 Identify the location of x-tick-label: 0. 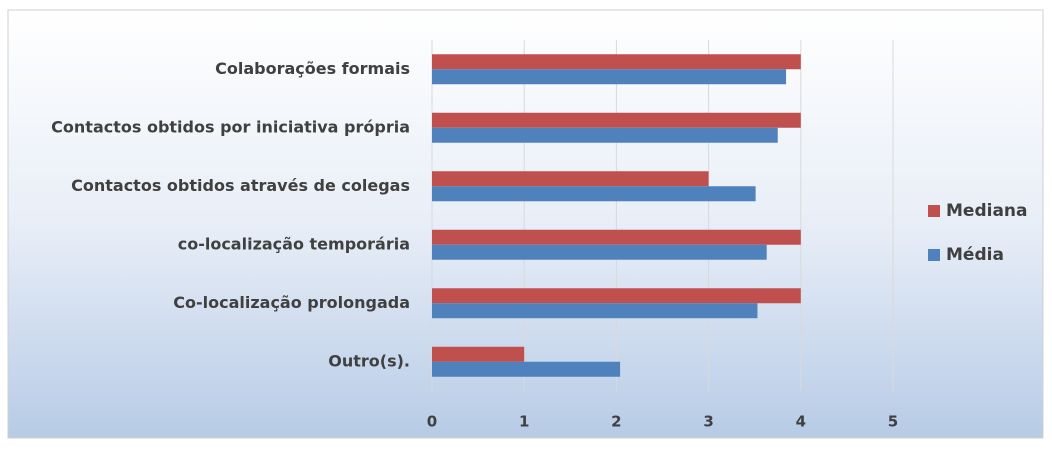
(432, 422).